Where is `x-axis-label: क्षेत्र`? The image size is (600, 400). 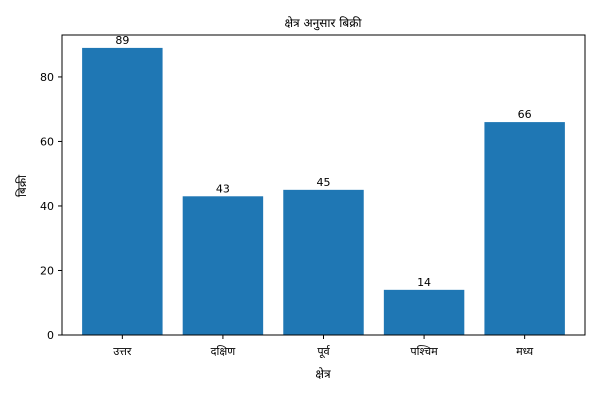 x-axis-label: क्षेत्र is located at coordinates (323, 374).